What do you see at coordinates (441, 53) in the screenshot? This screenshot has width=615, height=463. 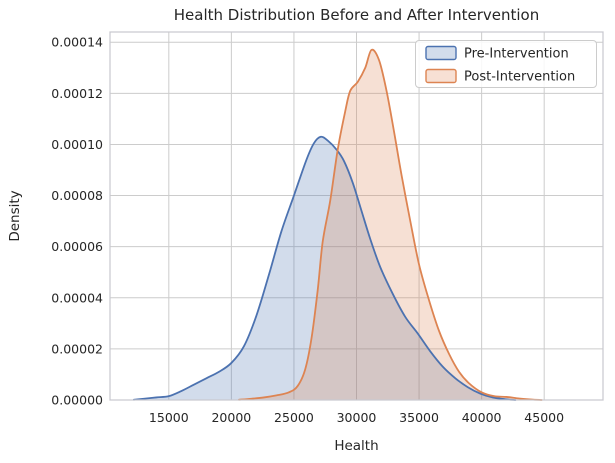 I see `legend-swatch-pre-intervention` at bounding box center [441, 53].